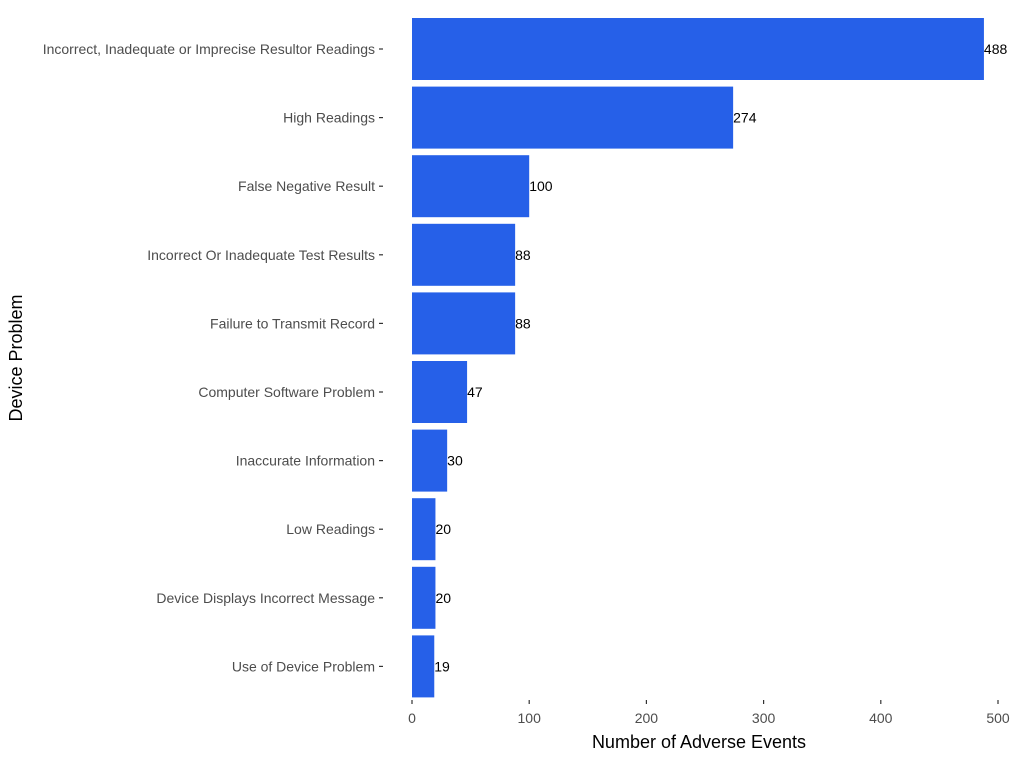 This screenshot has height=765, width=1024. Describe the element at coordinates (881, 718) in the screenshot. I see `x-tick-label: 400` at that location.